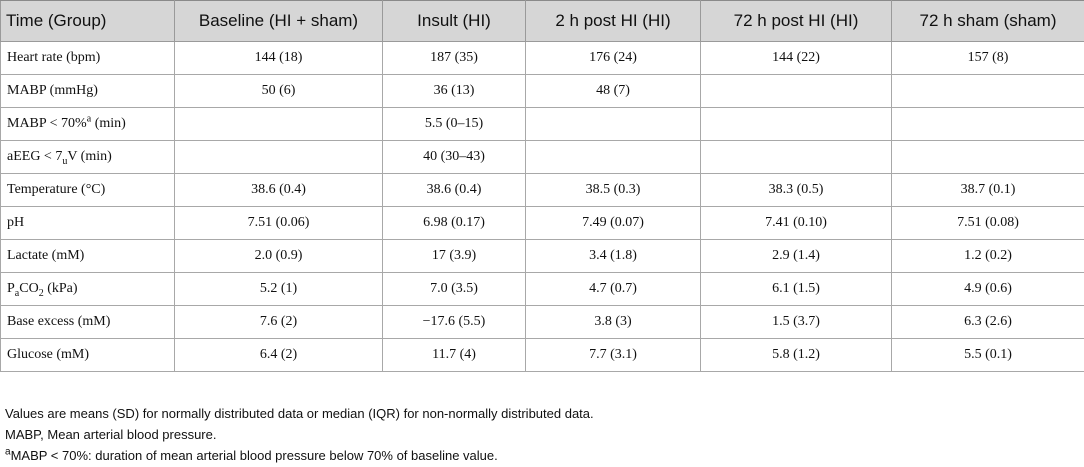 This screenshot has height=467, width=1084. I want to click on table-cell: 5.2 (1), so click(278, 289).